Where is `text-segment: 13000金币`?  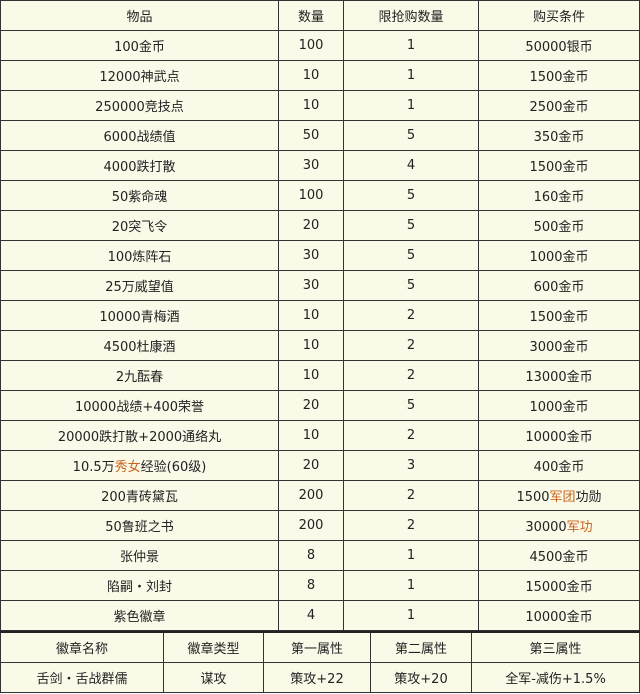 text-segment: 13000金币 is located at coordinates (559, 377).